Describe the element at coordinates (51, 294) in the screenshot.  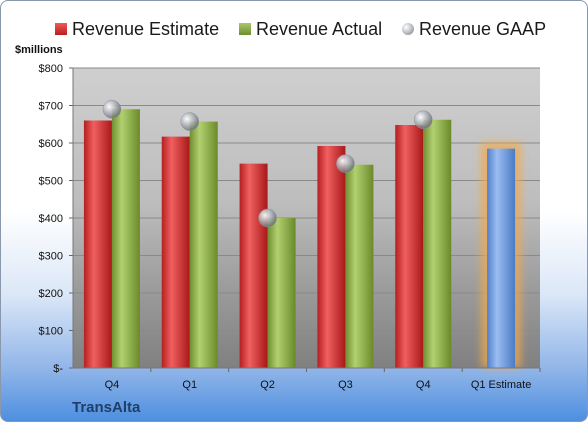
I see `y-tick-label: $200` at that location.